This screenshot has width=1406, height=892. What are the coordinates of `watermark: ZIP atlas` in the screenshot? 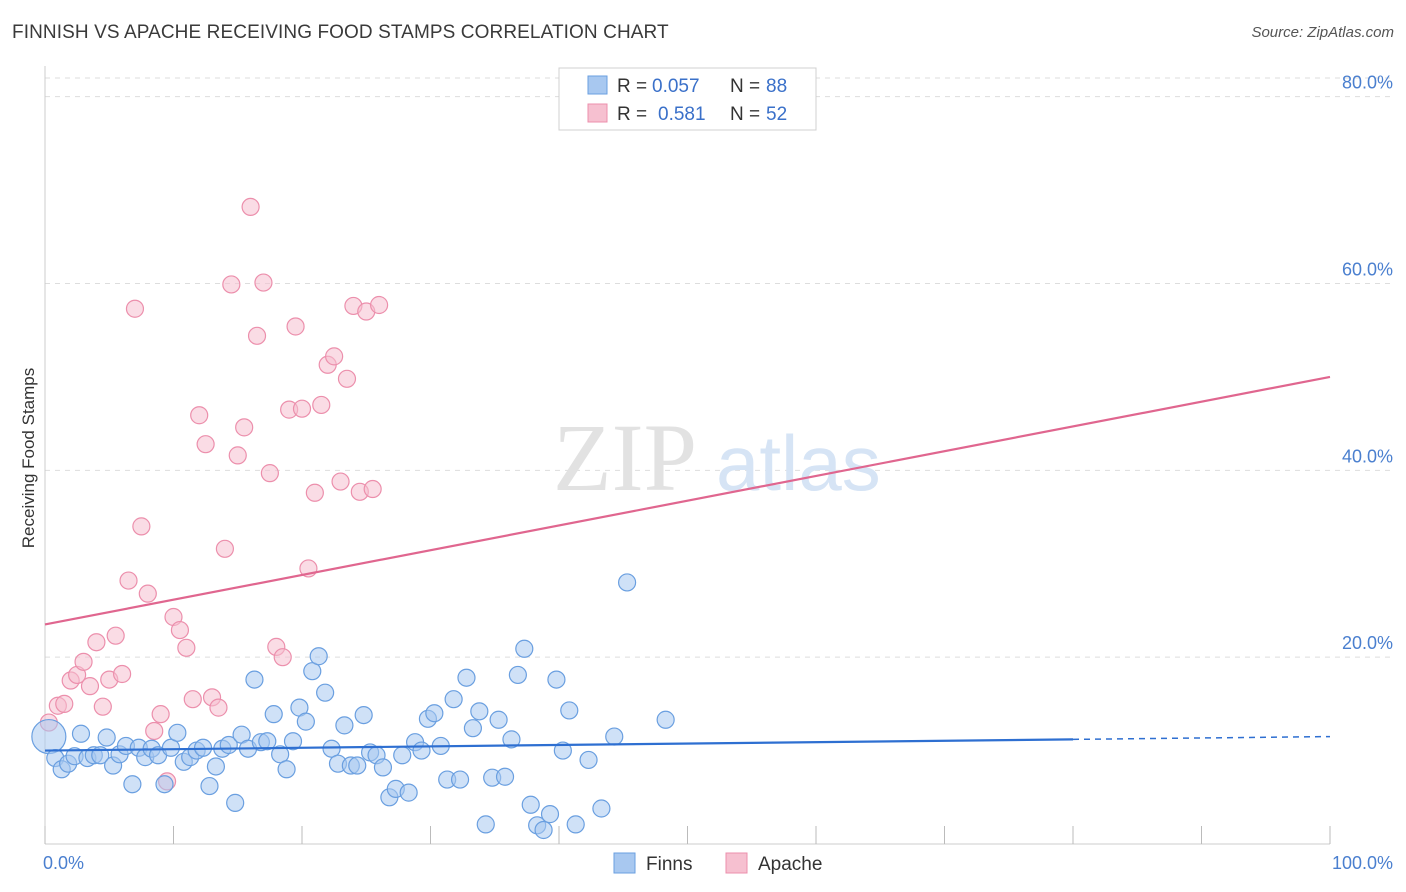 It's located at (717, 457).